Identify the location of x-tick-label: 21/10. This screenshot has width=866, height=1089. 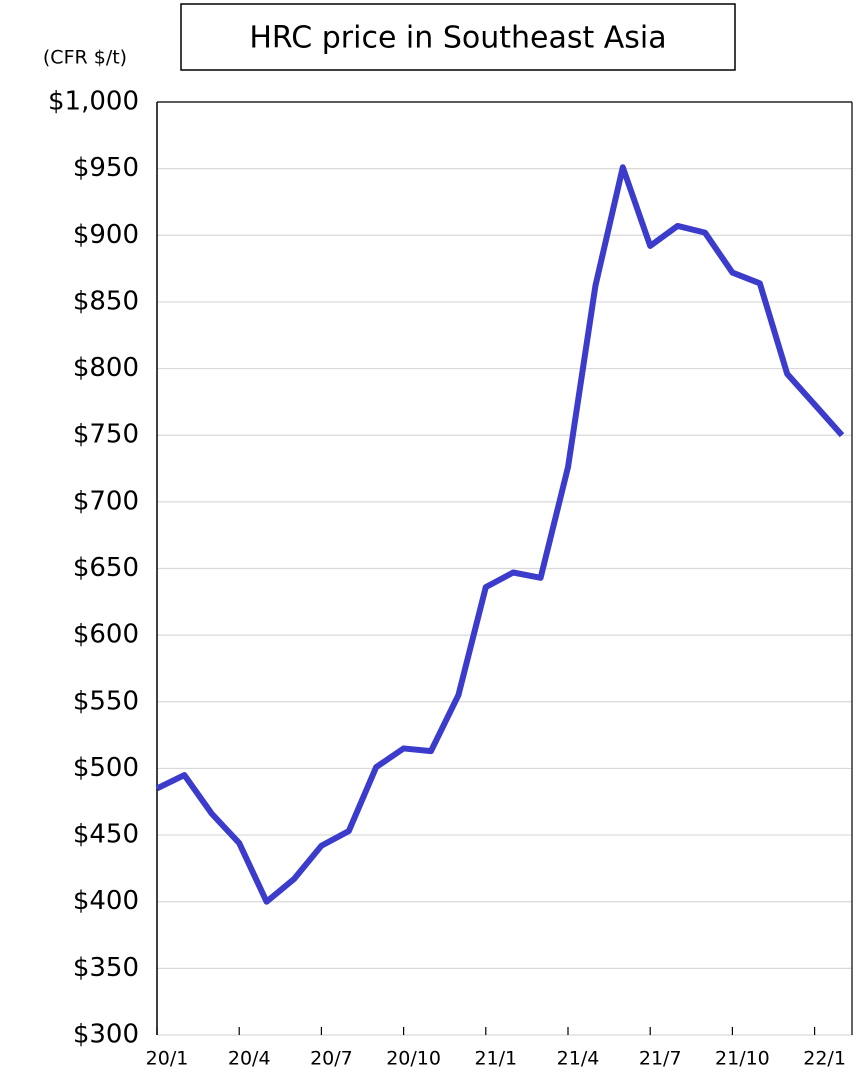
(742, 1059).